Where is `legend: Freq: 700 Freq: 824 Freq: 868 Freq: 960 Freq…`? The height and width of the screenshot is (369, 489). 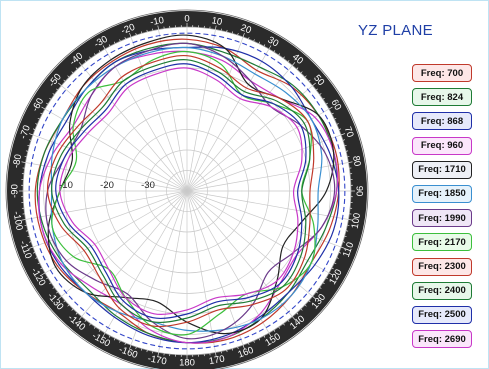
legend: Freq: 700 Freq: 824 Freq: 868 Freq: 960 Freq… is located at coordinates (444, 209).